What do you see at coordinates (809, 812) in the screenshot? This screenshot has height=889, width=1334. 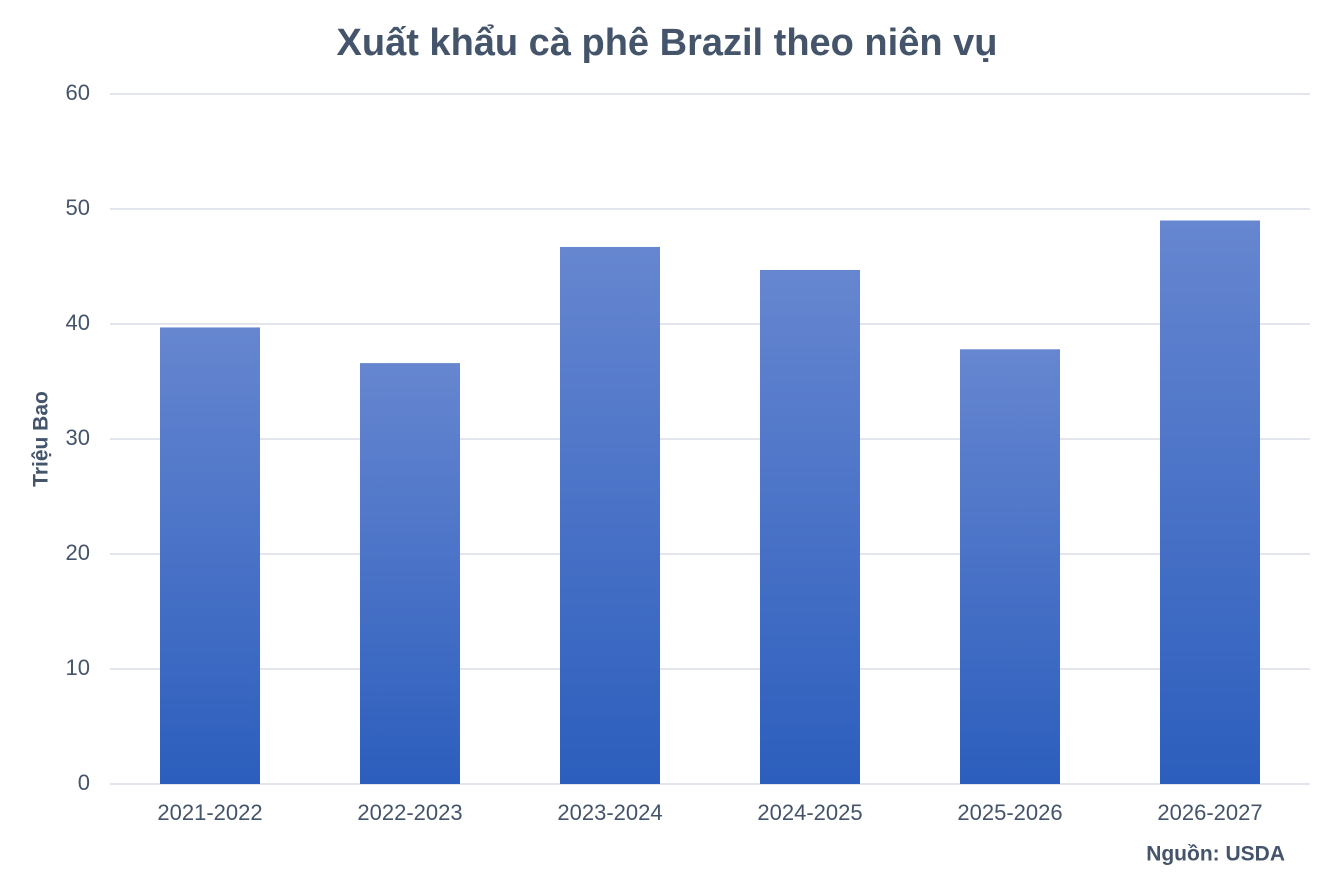 I see `x-tick-label: 2024-2025` at bounding box center [809, 812].